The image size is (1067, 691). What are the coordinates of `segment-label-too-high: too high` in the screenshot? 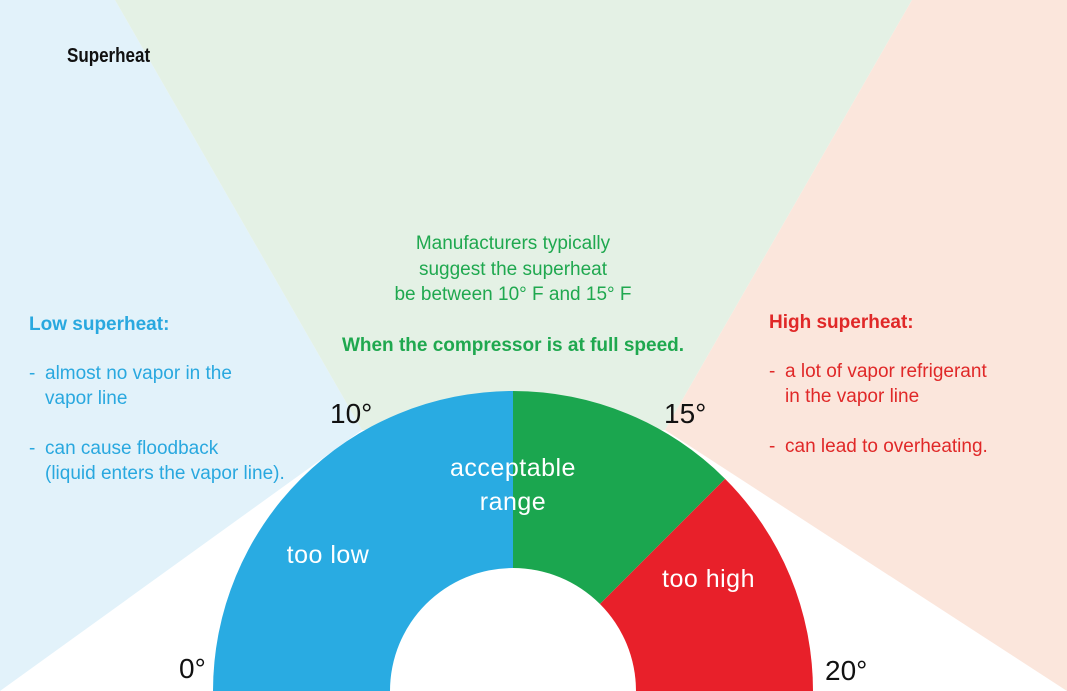 It's located at (708, 579).